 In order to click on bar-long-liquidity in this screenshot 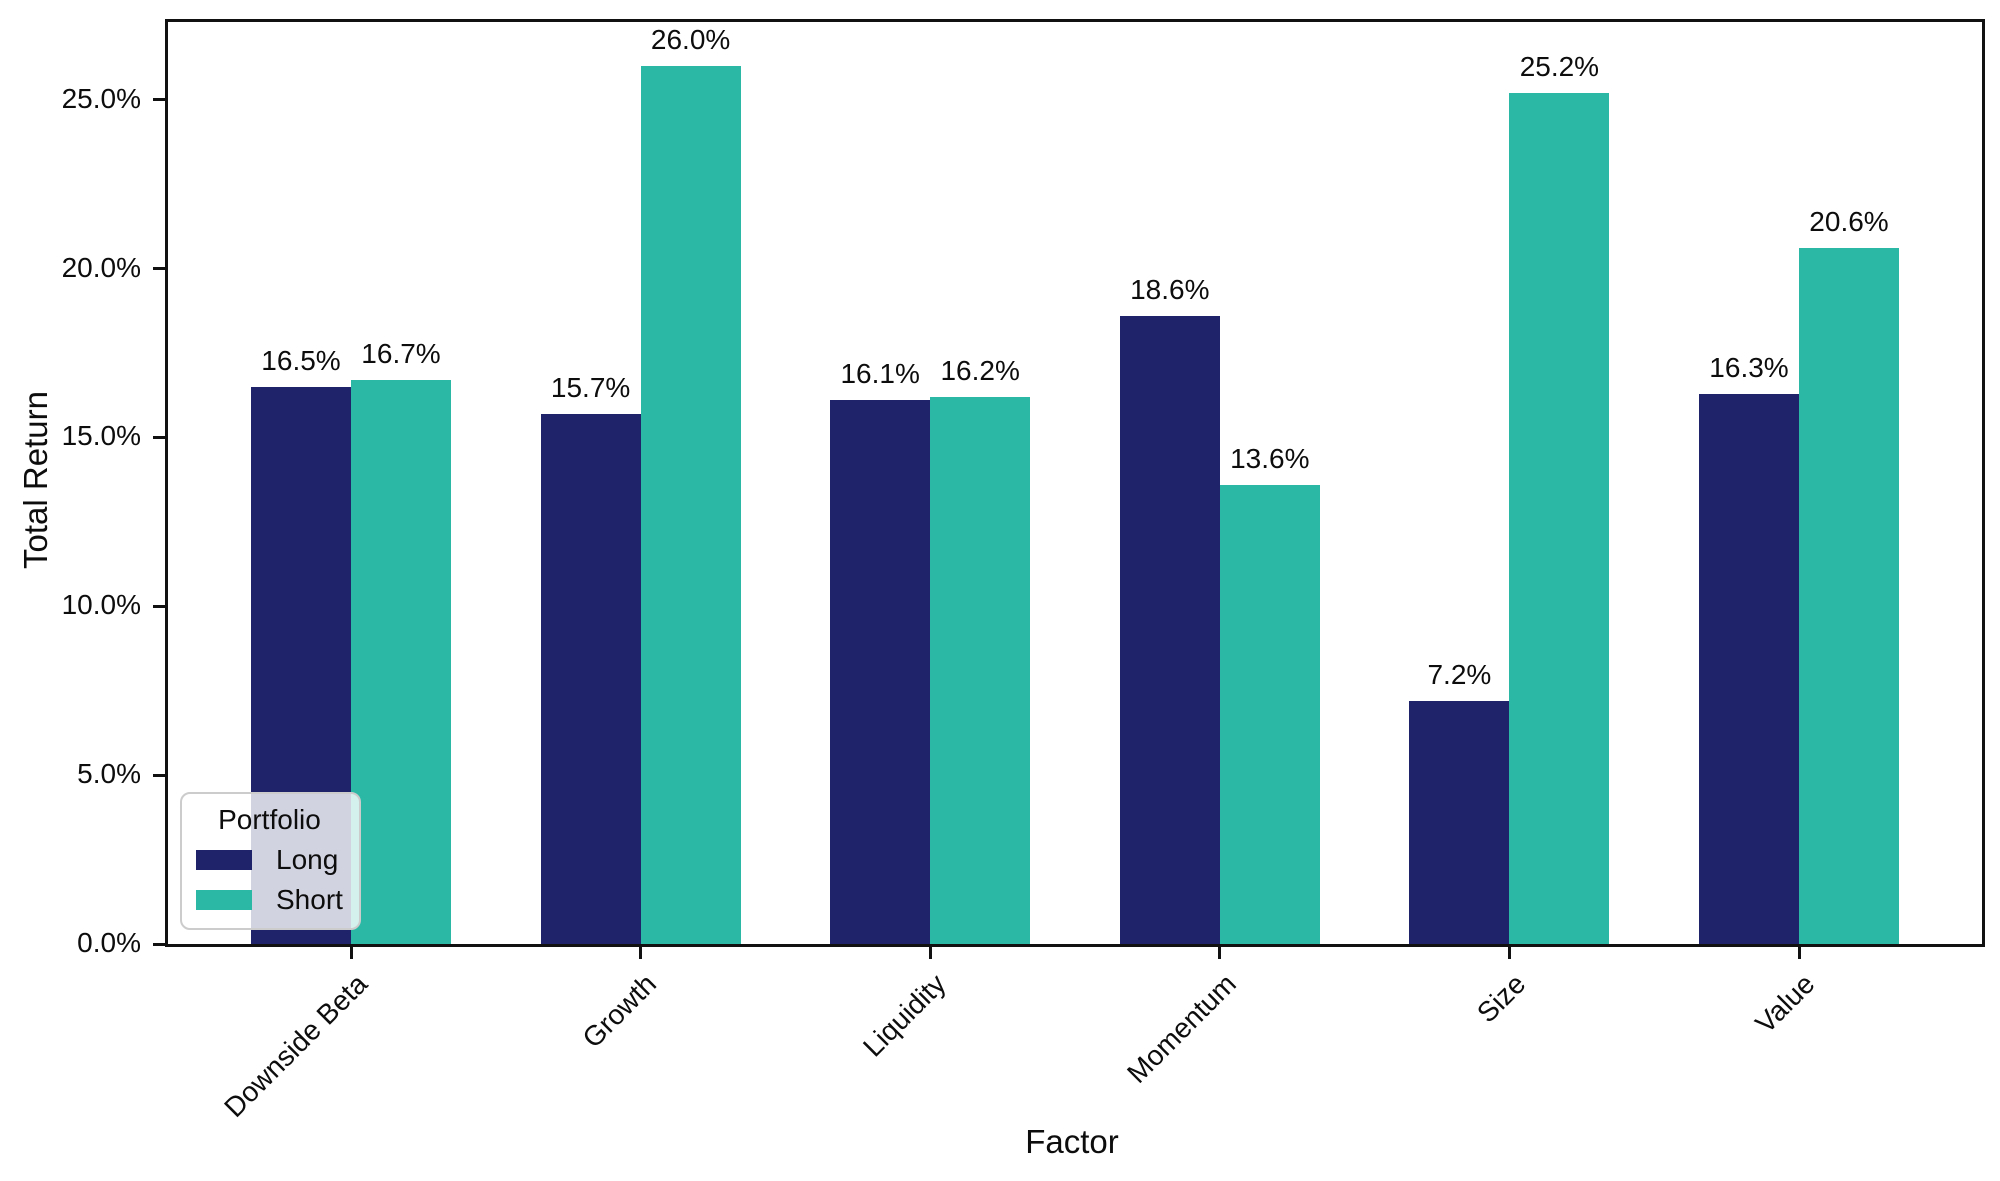, I will do `click(880, 672)`.